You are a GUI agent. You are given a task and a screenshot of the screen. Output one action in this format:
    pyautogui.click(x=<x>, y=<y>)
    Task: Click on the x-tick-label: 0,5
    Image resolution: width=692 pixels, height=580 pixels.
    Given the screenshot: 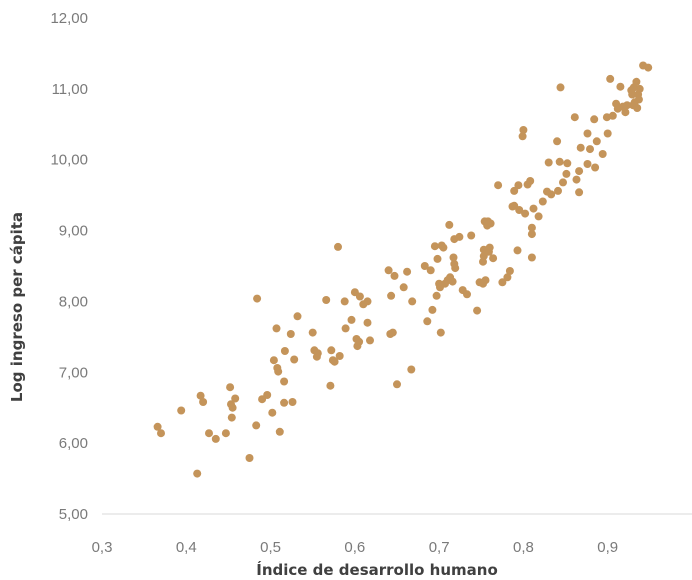 What is the action you would take?
    pyautogui.click(x=270, y=547)
    